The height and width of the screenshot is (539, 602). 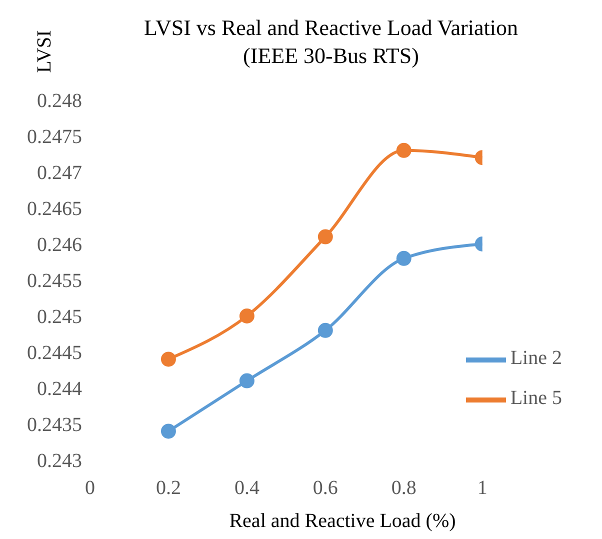 I want to click on y-tick-label: 0.246, so click(x=59, y=245).